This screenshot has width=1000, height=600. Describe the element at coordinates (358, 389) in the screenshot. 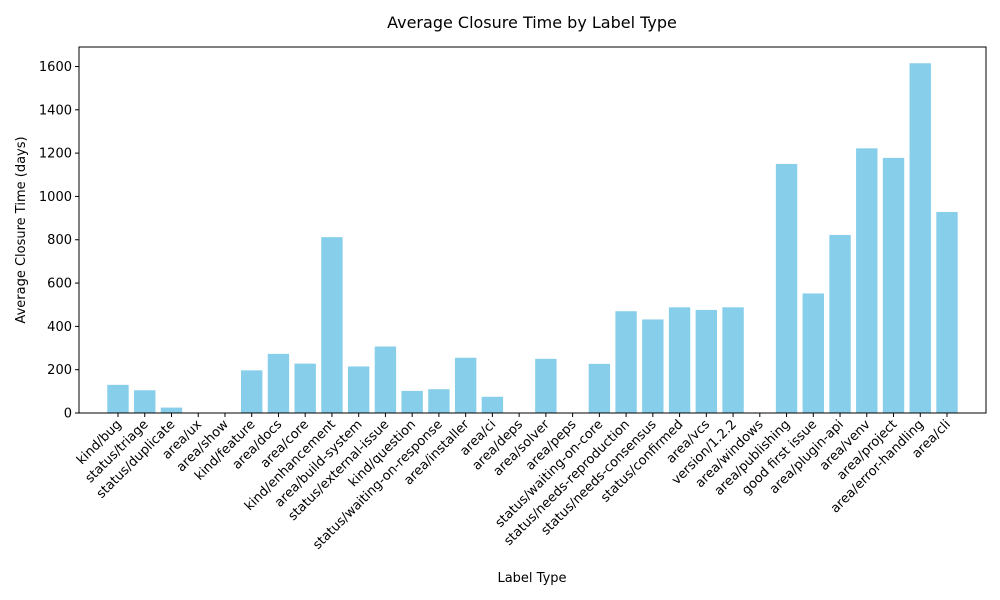

I see `bar-area-build-system` at that location.